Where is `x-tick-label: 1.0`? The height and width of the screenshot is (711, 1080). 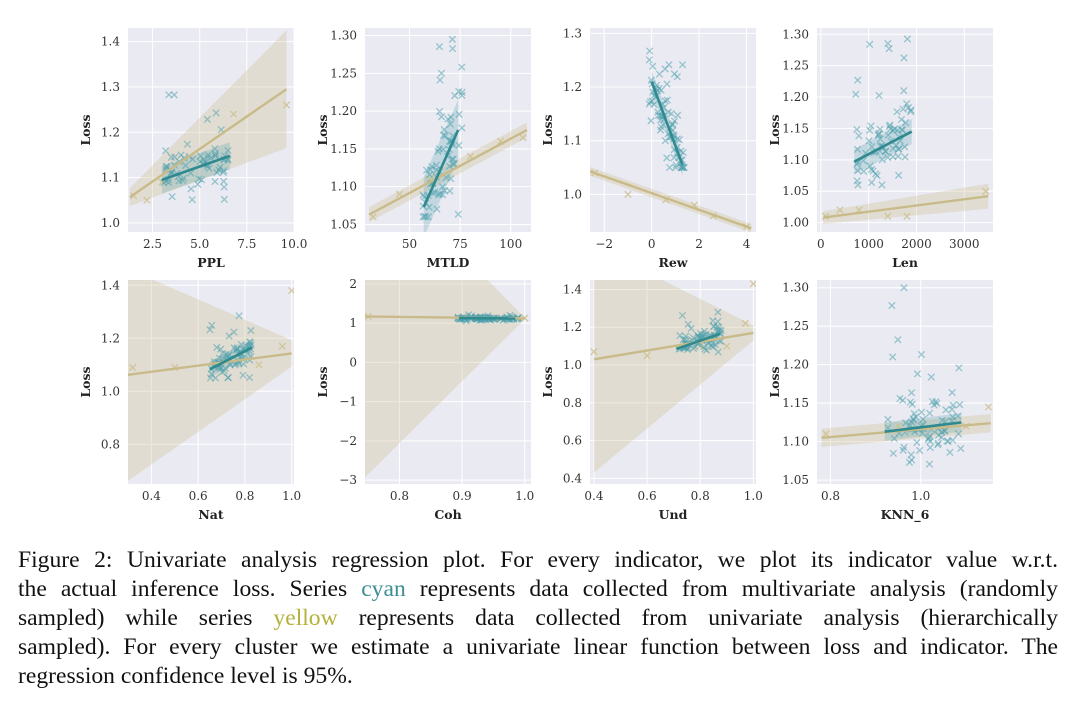
x-tick-label: 1.0 is located at coordinates (920, 496).